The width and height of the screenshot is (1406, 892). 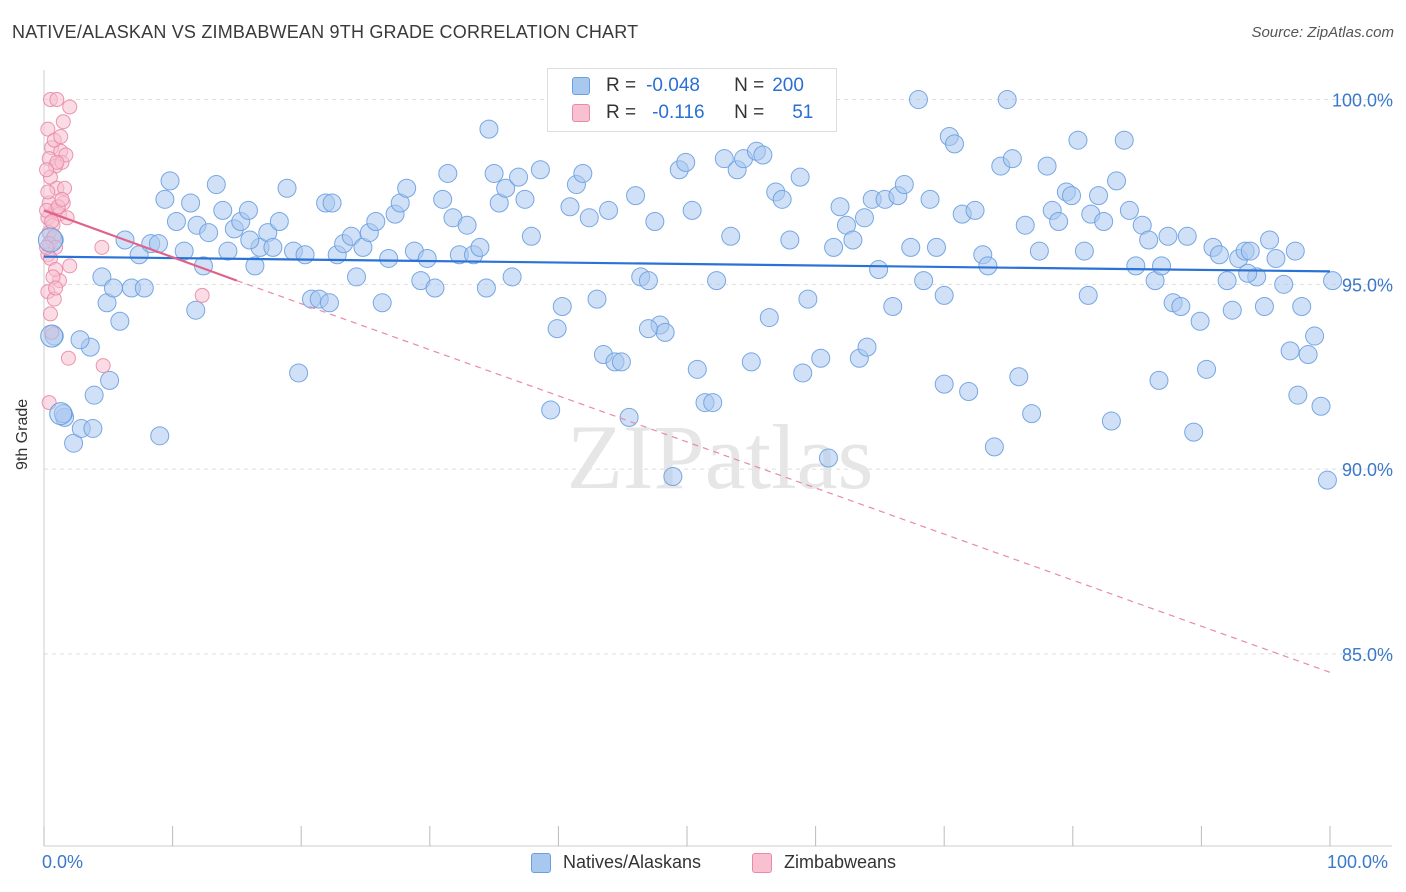 What do you see at coordinates (541, 862) in the screenshot?
I see `bottom-legend-swatch-natives` at bounding box center [541, 862].